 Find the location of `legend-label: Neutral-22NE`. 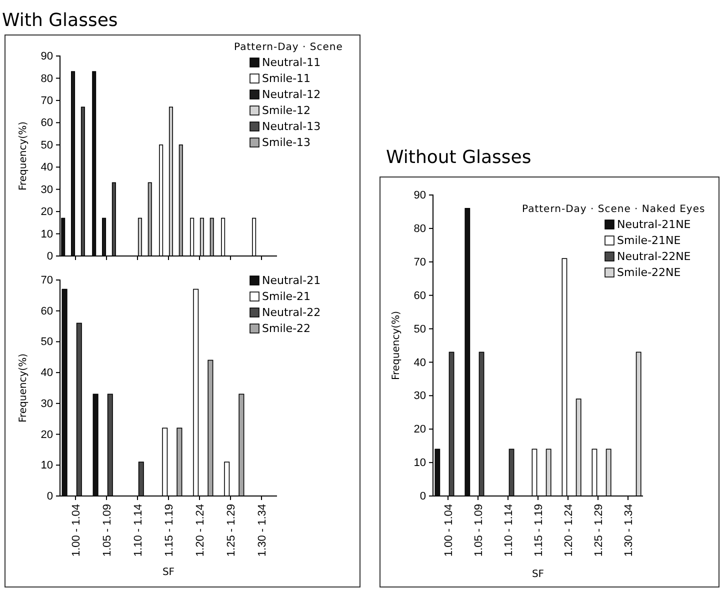

legend-label: Neutral-22NE is located at coordinates (654, 256).